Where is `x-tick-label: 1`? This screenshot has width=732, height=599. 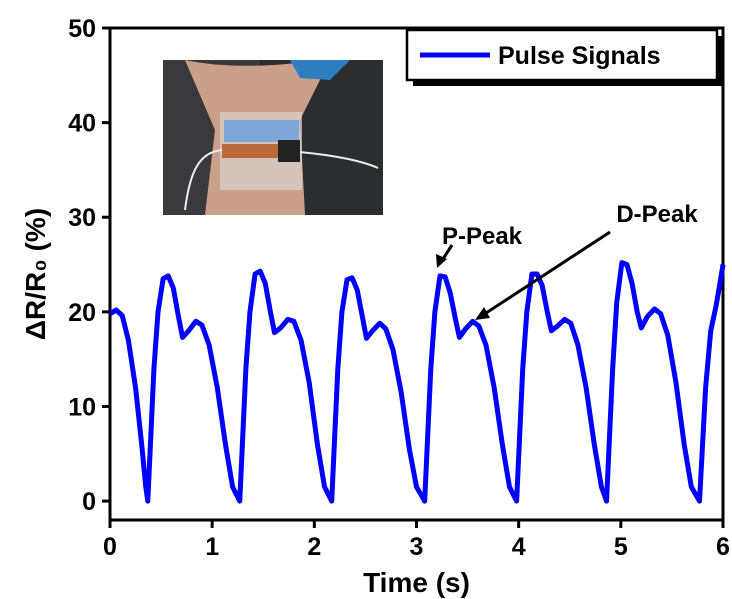
x-tick-label: 1 is located at coordinates (212, 547).